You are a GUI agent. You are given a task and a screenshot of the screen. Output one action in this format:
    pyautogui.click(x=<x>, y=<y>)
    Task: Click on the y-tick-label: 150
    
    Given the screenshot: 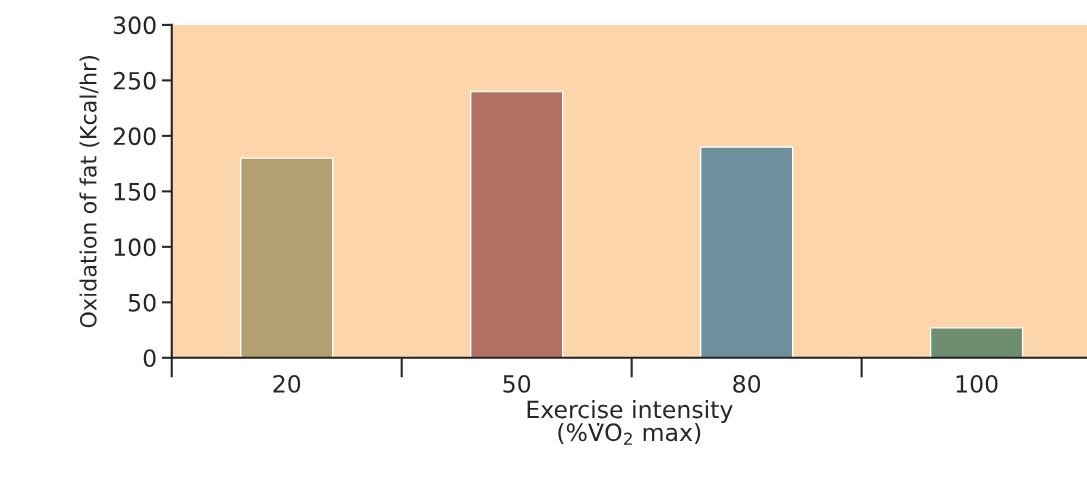 What is the action you would take?
    pyautogui.click(x=135, y=191)
    